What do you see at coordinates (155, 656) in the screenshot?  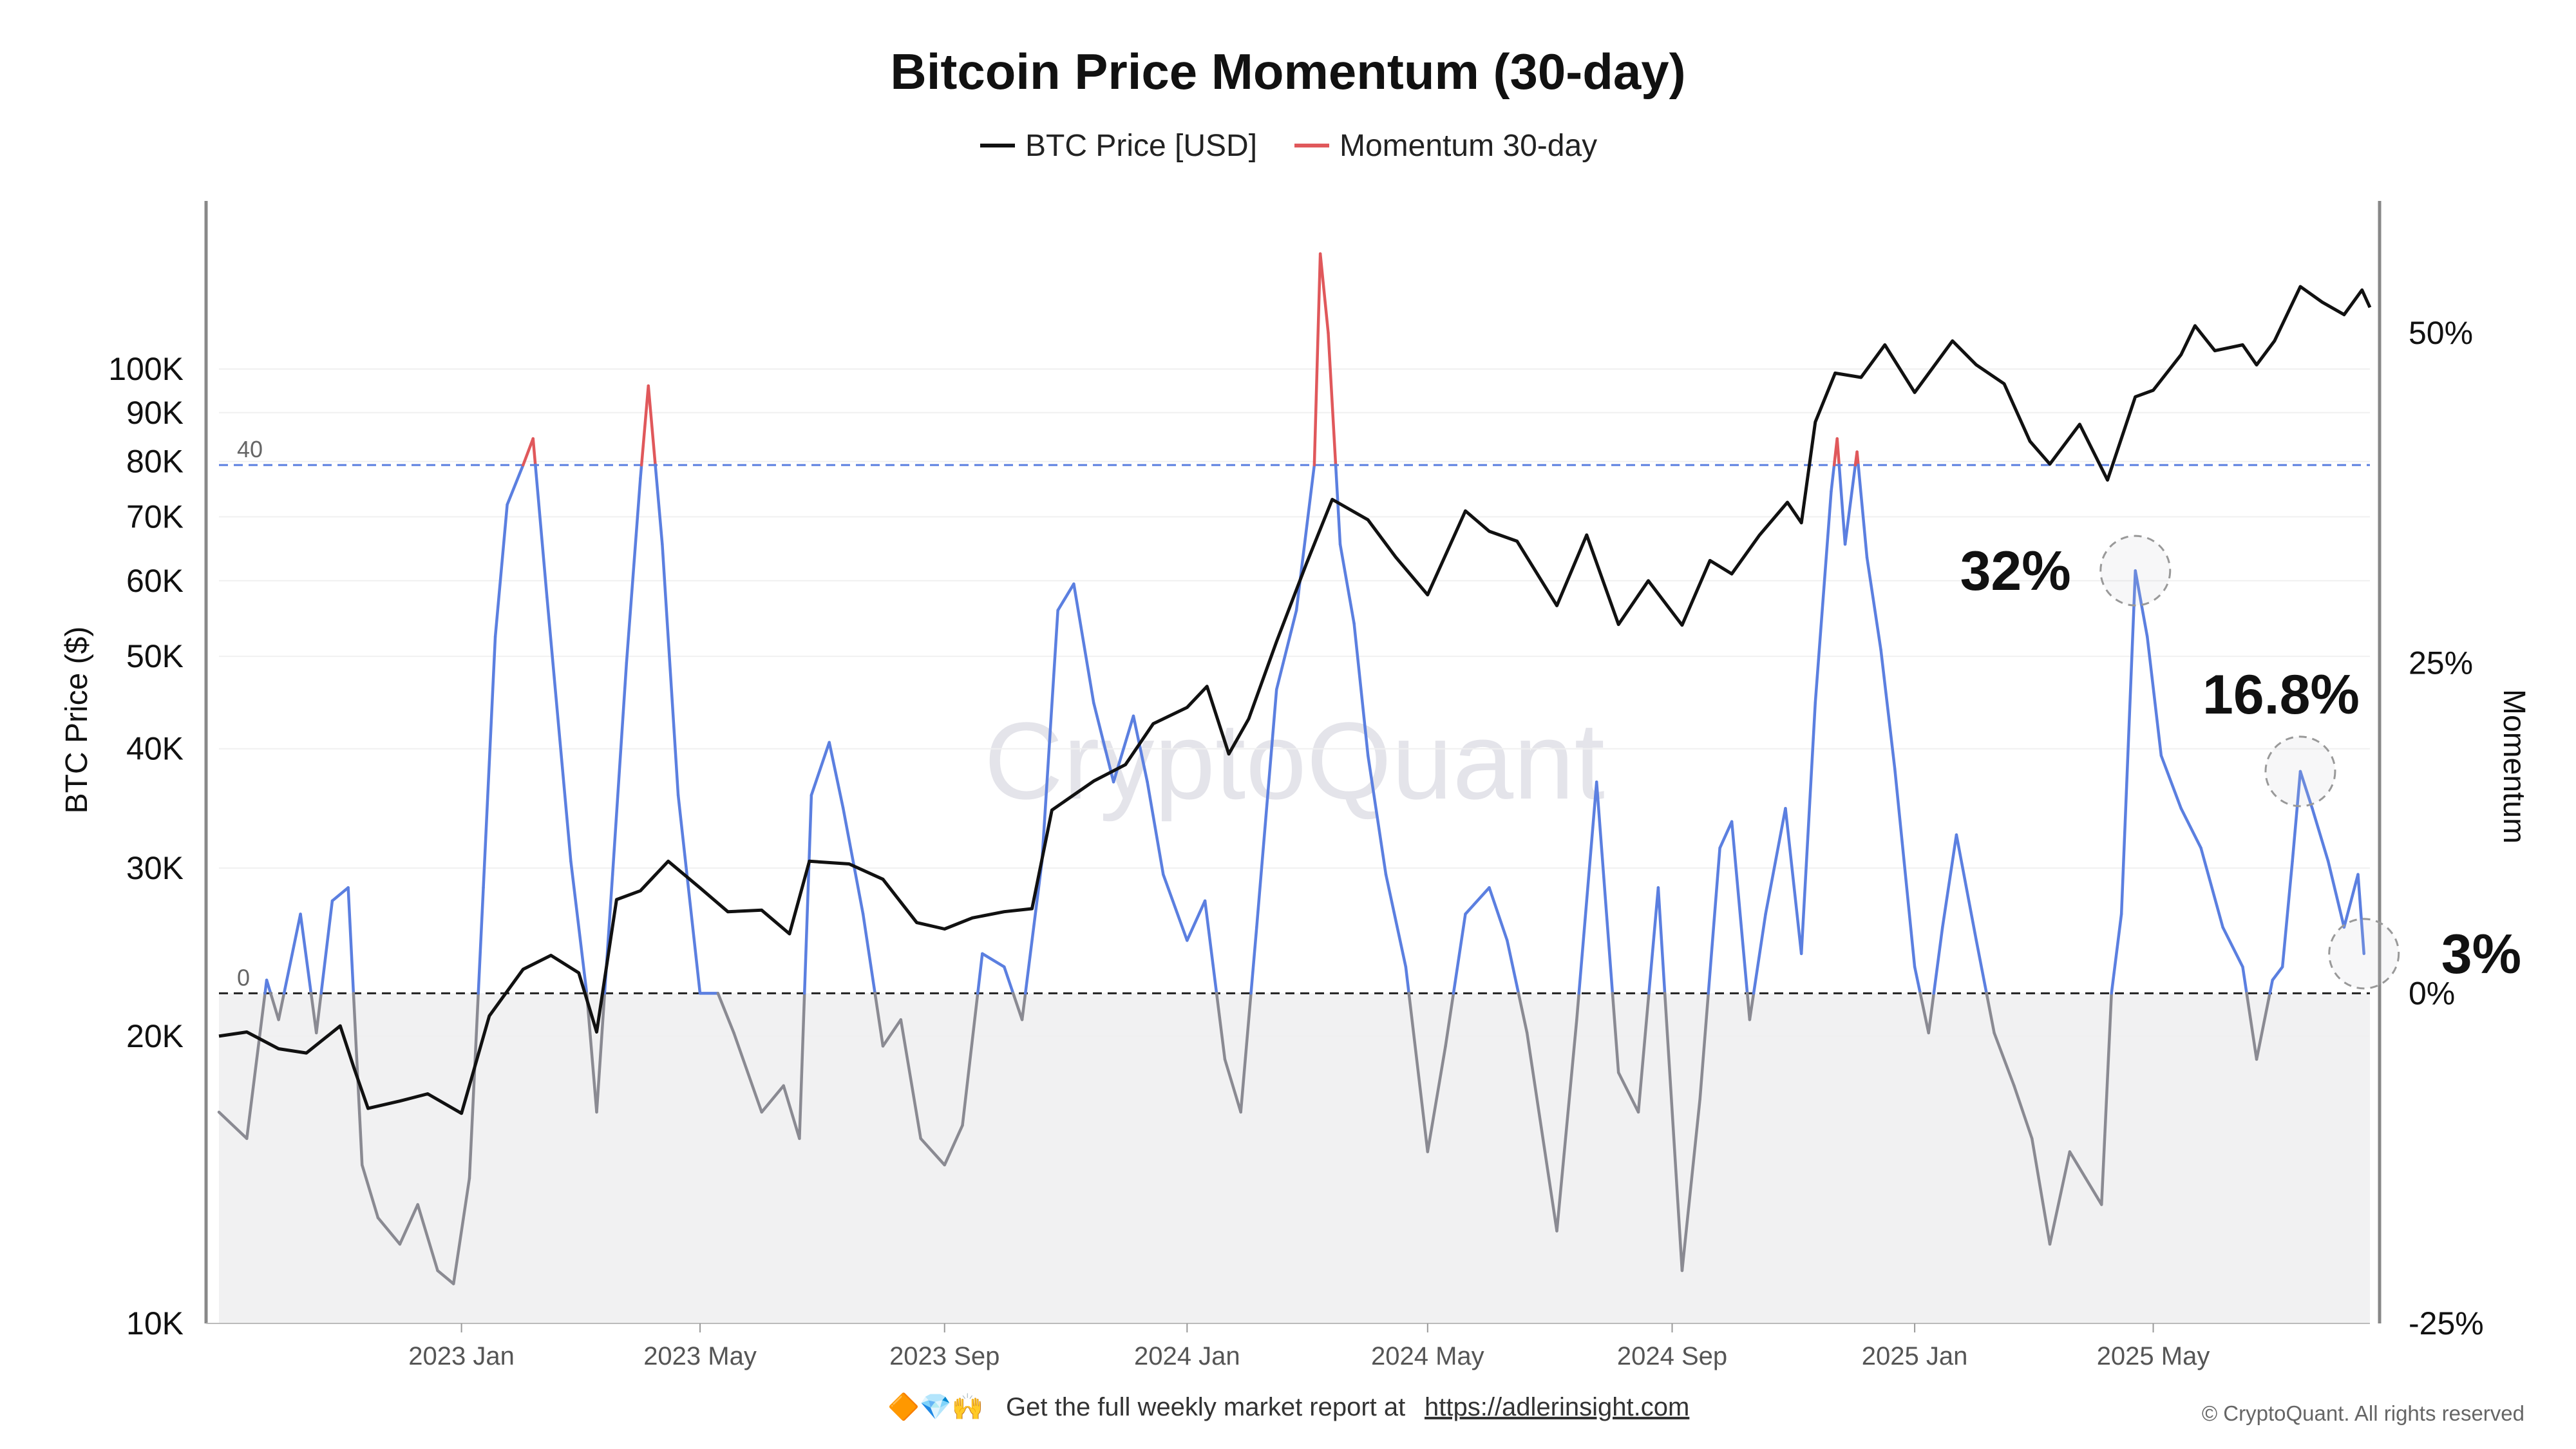 I see `left-tick-label: 50K` at bounding box center [155, 656].